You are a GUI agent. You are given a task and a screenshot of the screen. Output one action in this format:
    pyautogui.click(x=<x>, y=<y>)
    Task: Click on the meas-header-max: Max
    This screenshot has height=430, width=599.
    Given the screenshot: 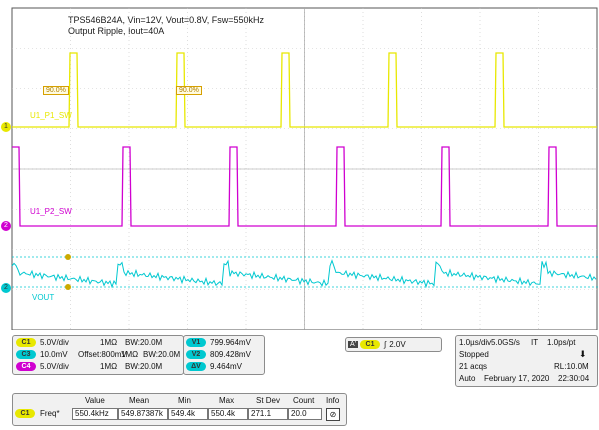 What is the action you would take?
    pyautogui.click(x=227, y=400)
    